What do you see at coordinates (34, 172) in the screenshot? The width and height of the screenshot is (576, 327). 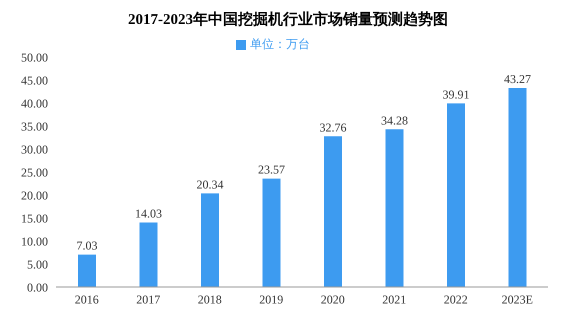 I see `y-tick-label: 25.00` at bounding box center [34, 172].